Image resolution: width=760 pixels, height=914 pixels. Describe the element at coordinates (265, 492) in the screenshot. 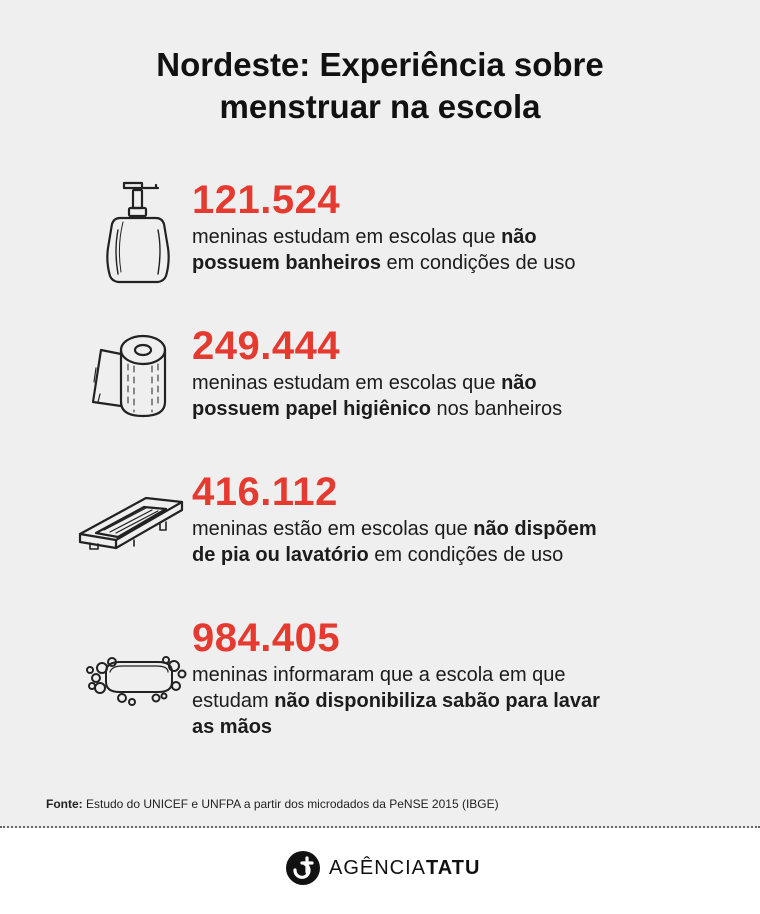

I see `stat-number: 416.112` at that location.